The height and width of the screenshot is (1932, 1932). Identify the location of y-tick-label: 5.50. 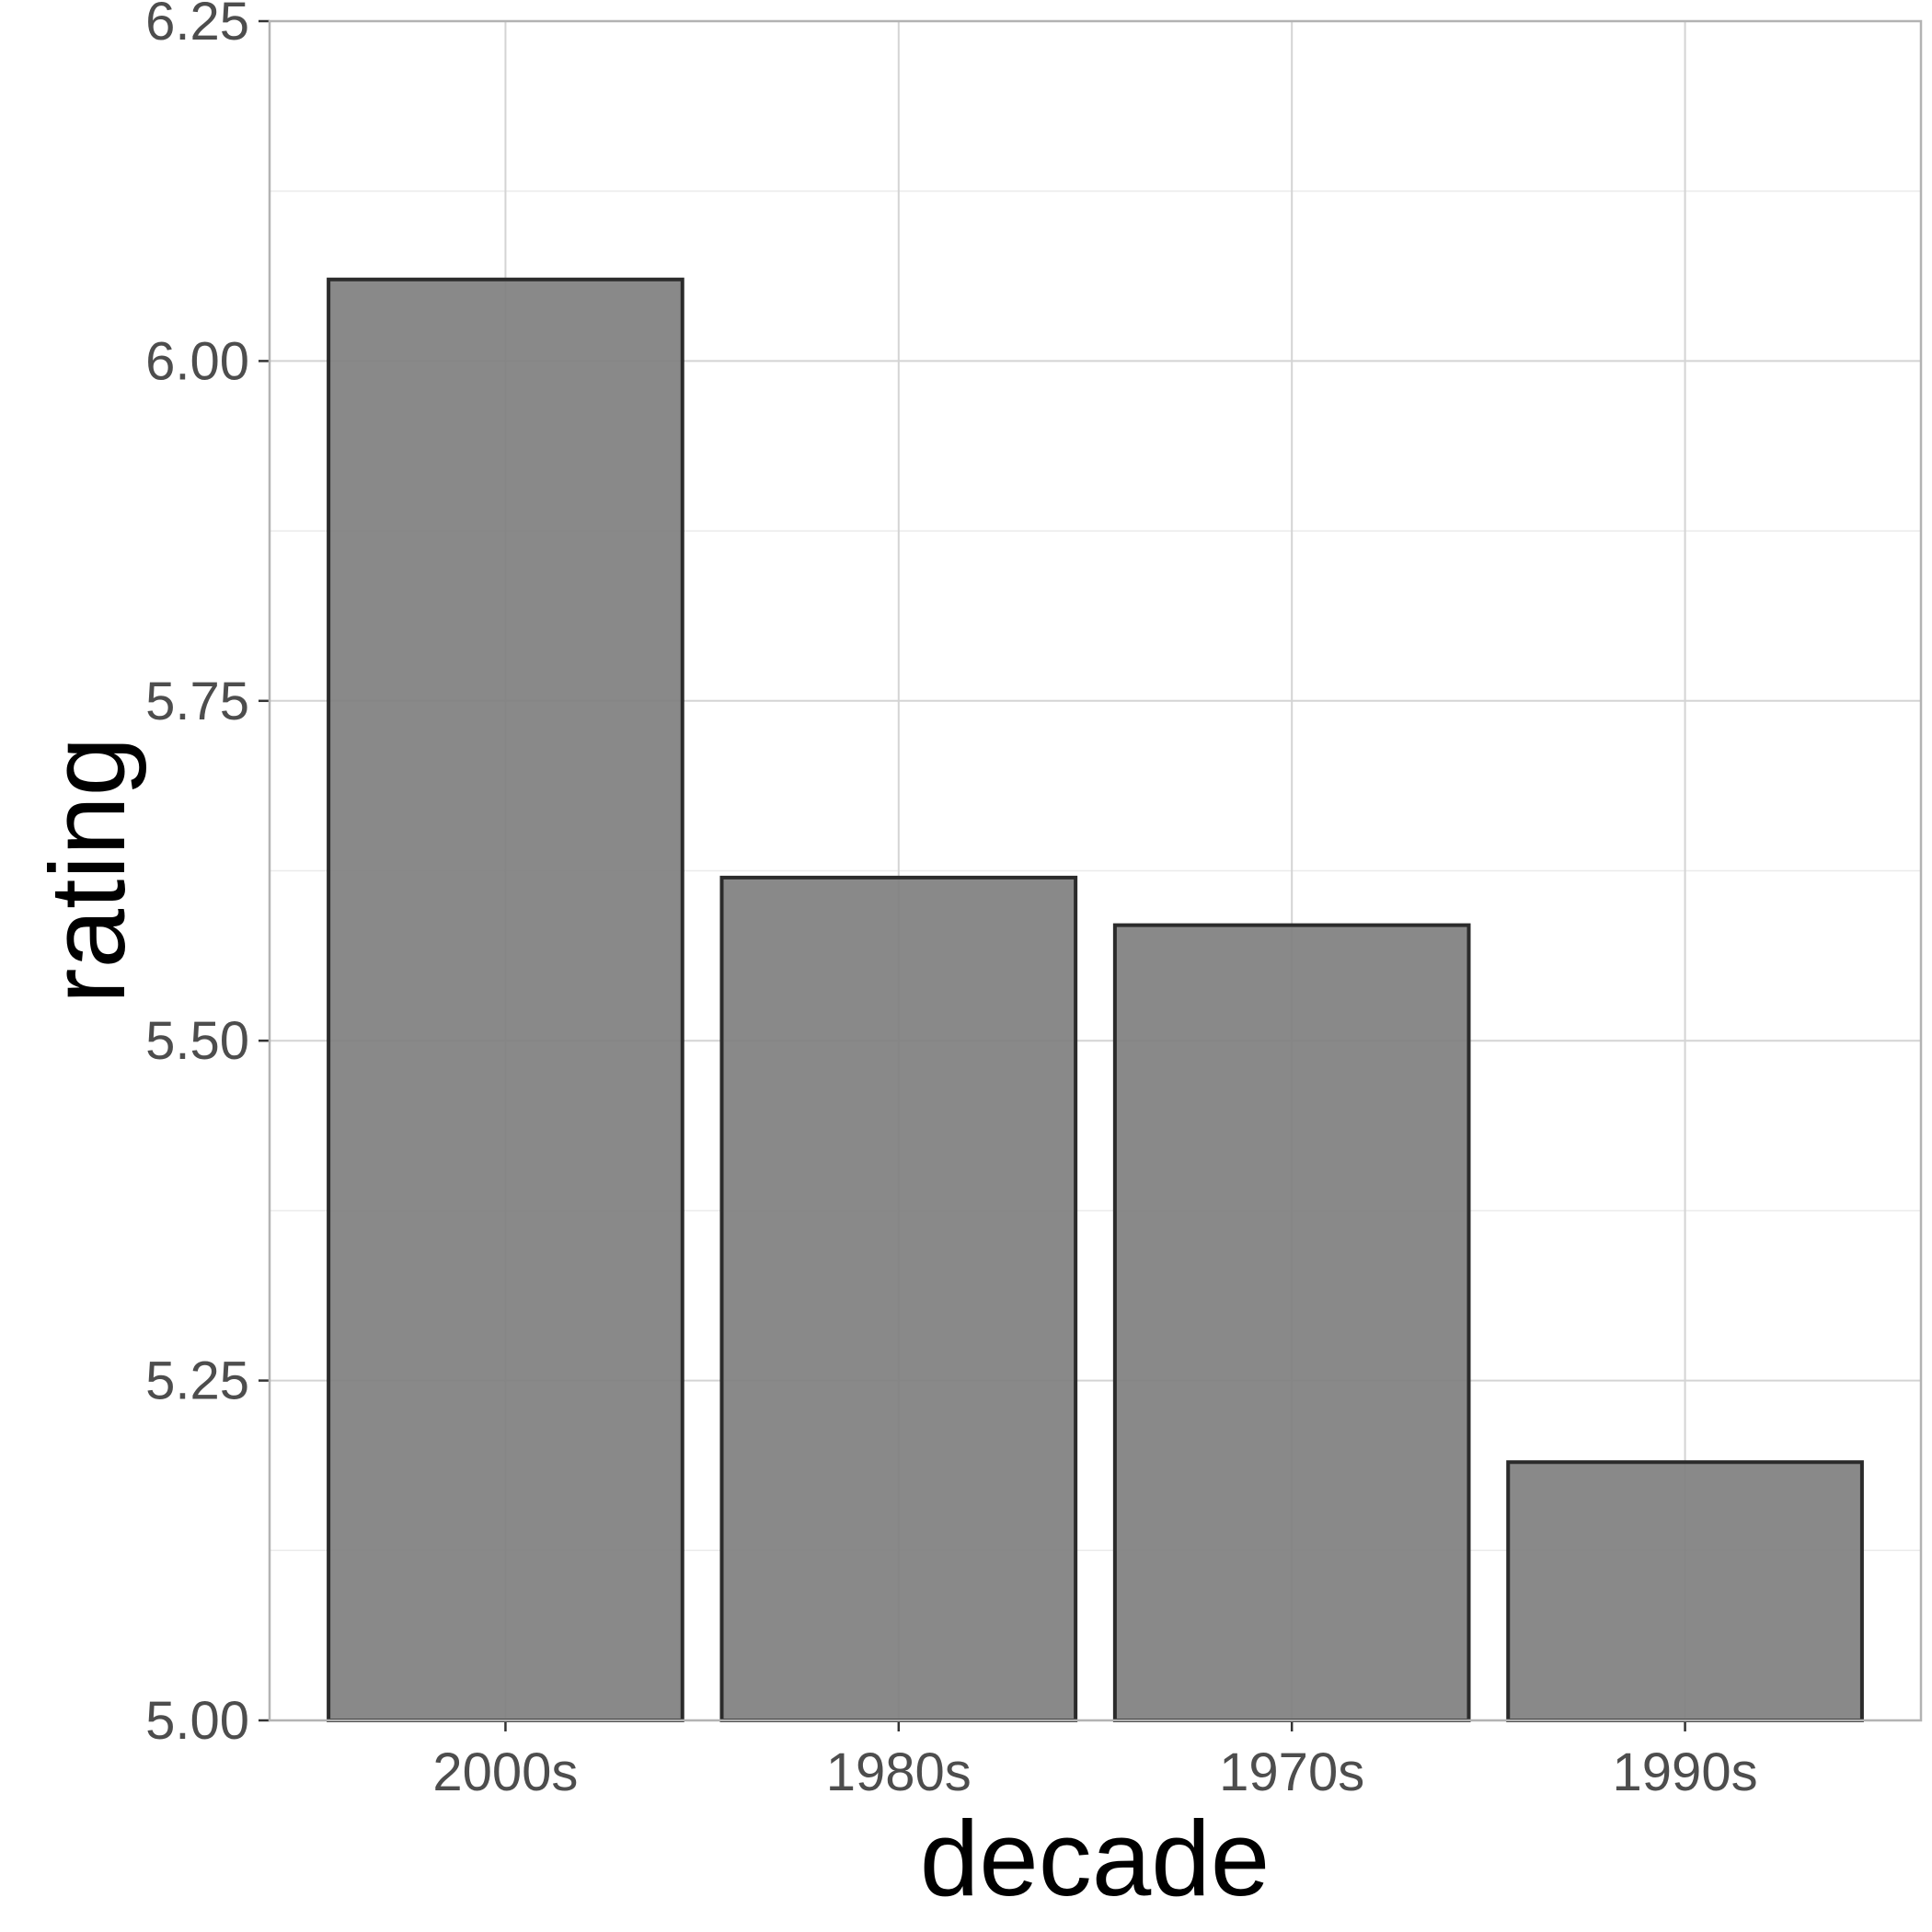
(197, 1041).